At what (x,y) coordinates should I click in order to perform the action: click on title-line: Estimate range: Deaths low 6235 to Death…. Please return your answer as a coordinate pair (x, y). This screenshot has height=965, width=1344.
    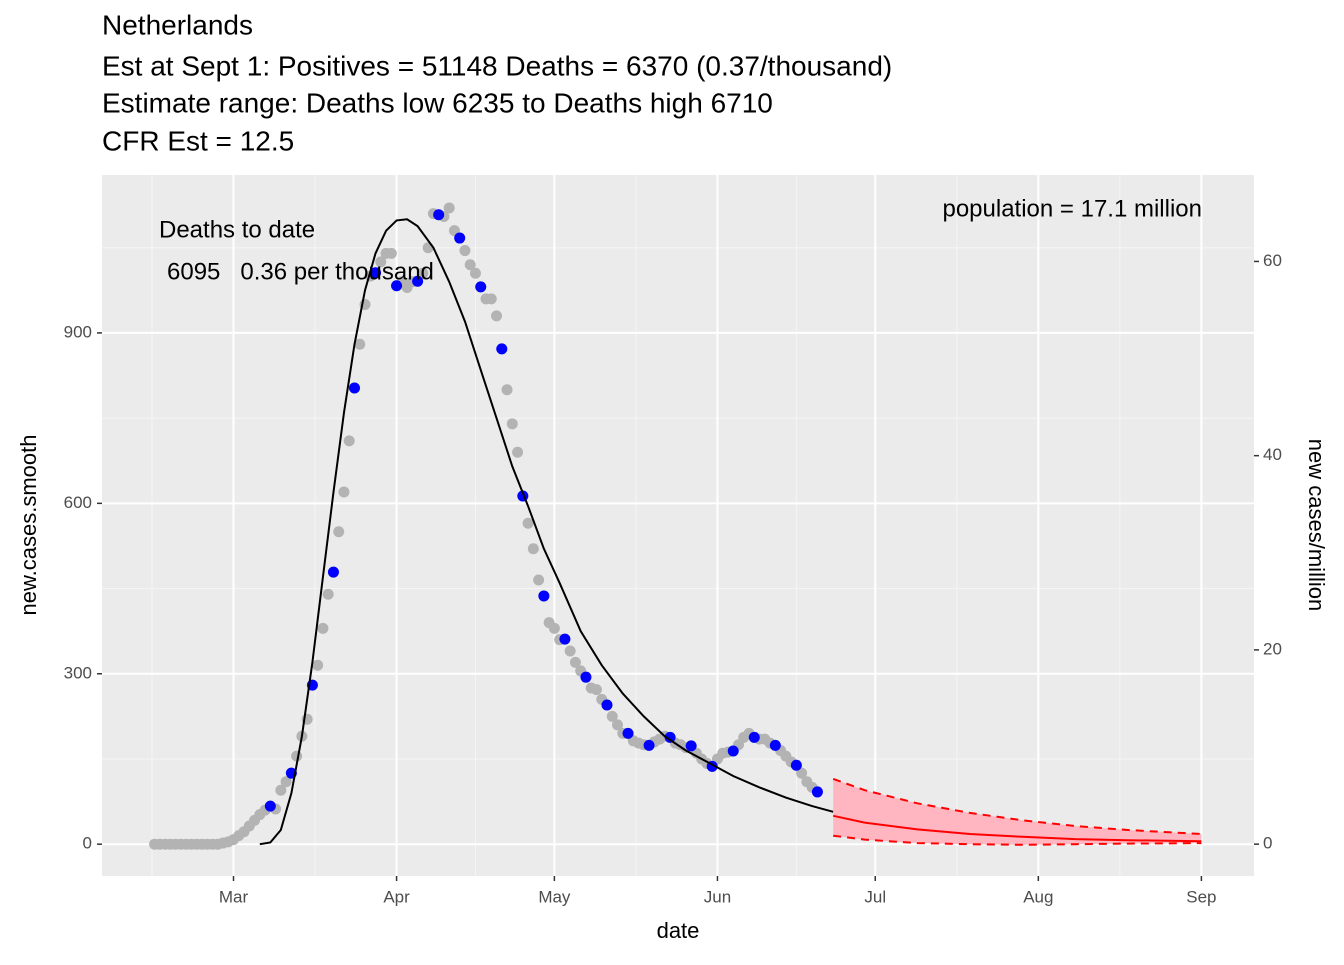
    Looking at the image, I should click on (437, 102).